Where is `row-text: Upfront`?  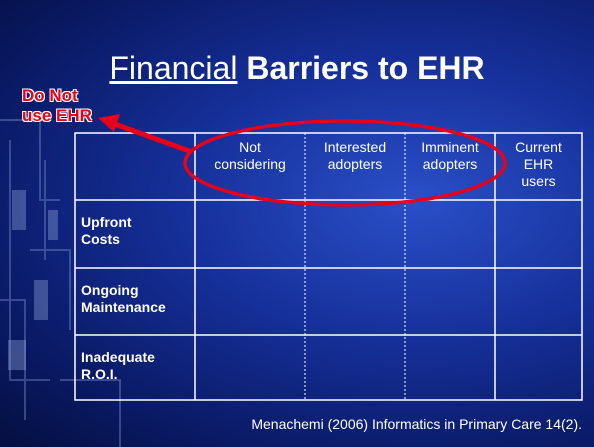
row-text: Upfront is located at coordinates (106, 222).